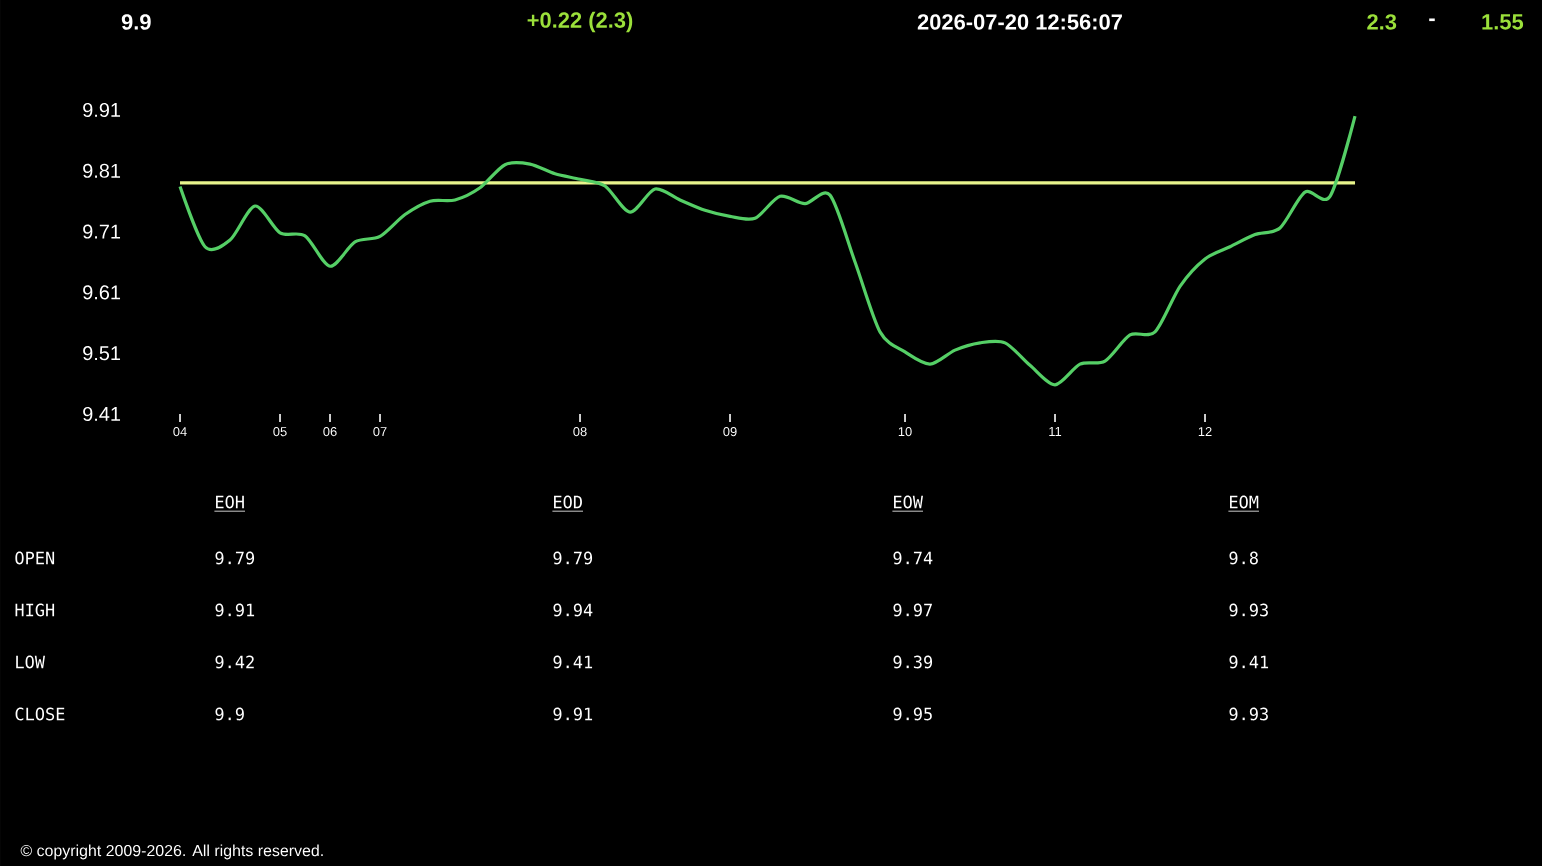 This screenshot has width=1542, height=866. Describe the element at coordinates (102, 231) in the screenshot. I see `y-tick-label: 9.71` at that location.